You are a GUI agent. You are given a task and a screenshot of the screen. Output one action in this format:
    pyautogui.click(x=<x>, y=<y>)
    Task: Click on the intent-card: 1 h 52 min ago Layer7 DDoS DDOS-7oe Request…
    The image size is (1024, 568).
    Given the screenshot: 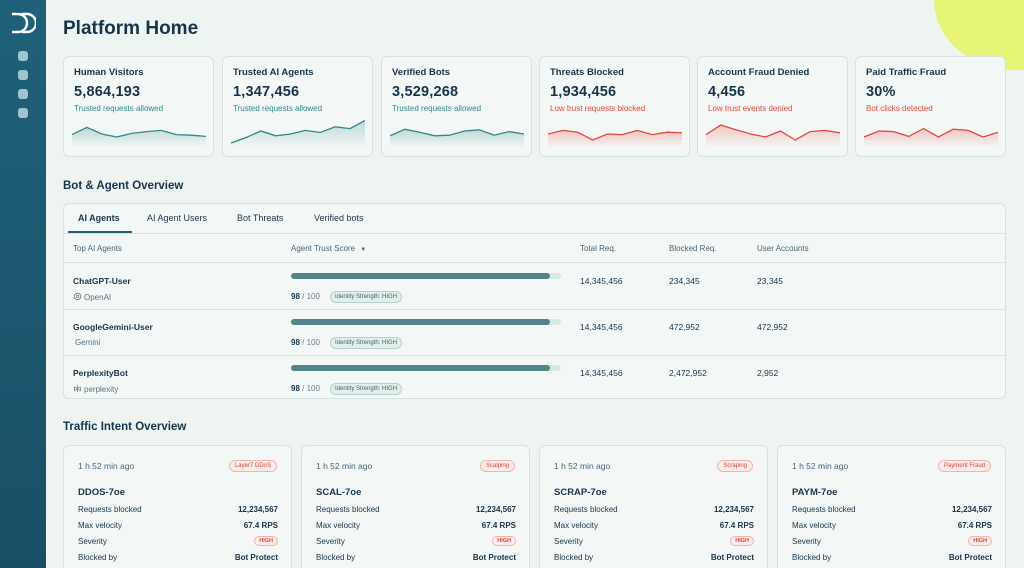 What is the action you would take?
    pyautogui.click(x=177, y=506)
    